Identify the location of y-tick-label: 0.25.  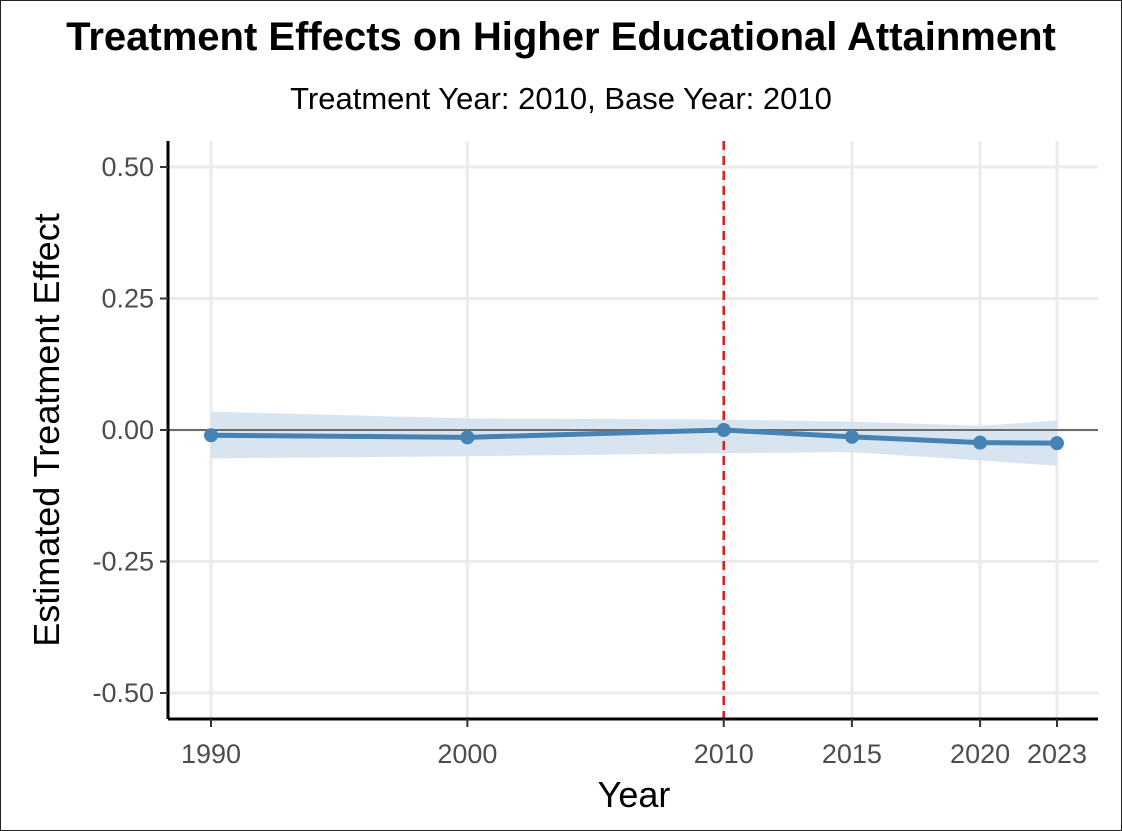
(127, 299).